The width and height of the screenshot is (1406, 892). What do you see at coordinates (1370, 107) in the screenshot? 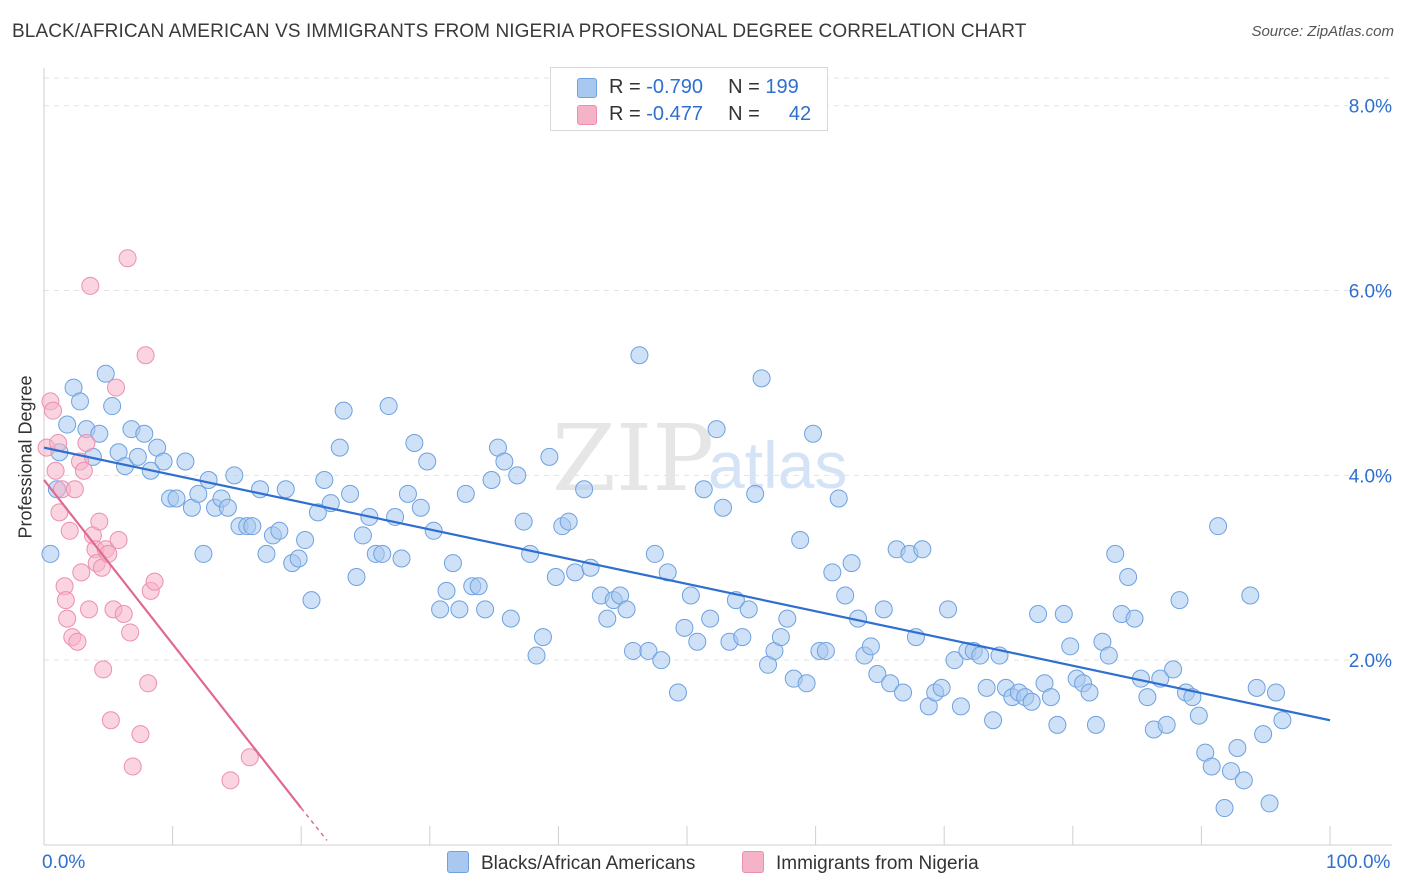
I see `y-tick-label: 8.0%` at bounding box center [1370, 107].